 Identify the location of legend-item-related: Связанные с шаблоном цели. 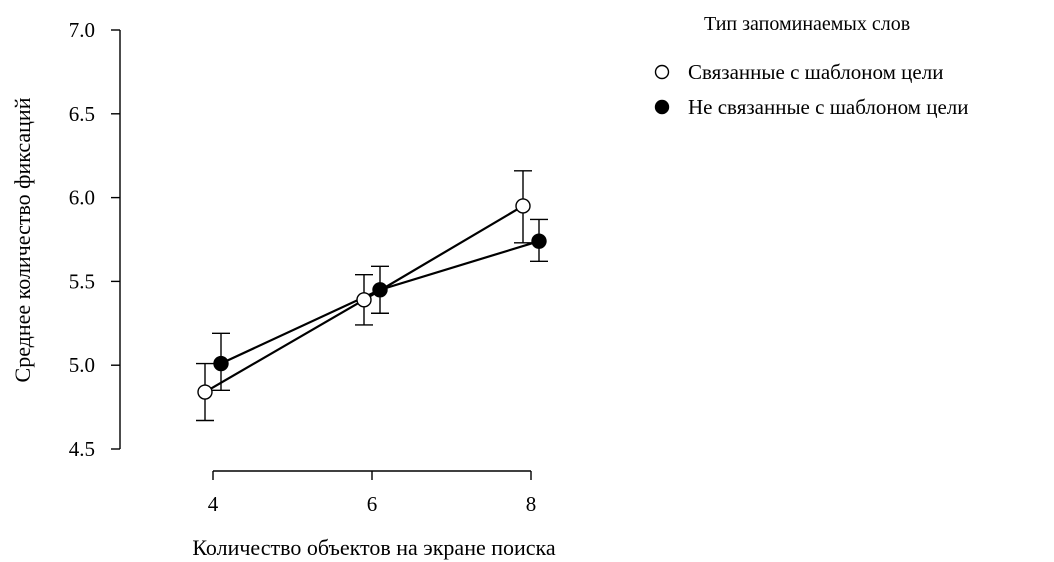
(798, 72).